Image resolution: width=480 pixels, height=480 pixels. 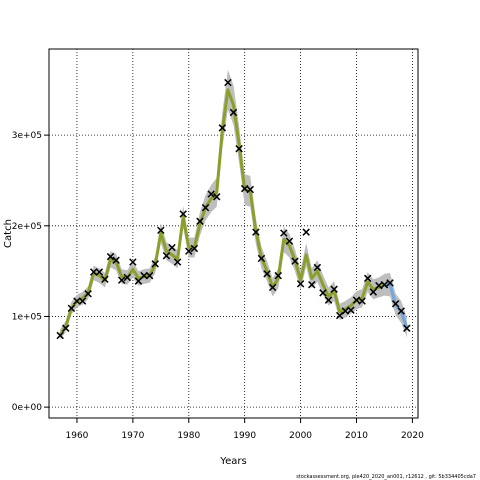 I want to click on x-tick-label: 1990, so click(x=244, y=436).